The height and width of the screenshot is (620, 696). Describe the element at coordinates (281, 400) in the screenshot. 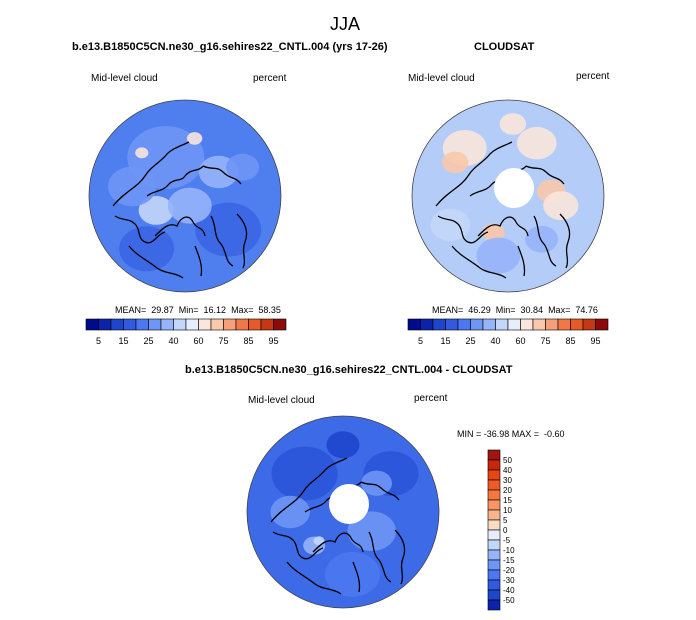

I see `diff-variable-label: Mid-level cloud` at that location.